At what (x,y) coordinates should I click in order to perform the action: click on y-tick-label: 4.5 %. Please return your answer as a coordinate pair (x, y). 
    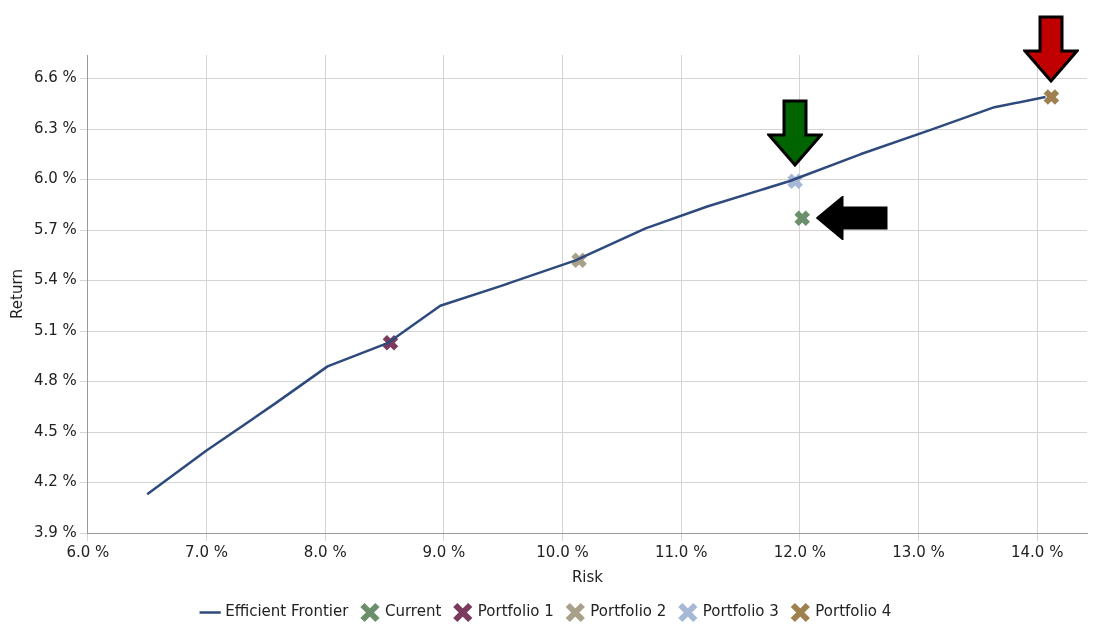
    Looking at the image, I should click on (55, 430).